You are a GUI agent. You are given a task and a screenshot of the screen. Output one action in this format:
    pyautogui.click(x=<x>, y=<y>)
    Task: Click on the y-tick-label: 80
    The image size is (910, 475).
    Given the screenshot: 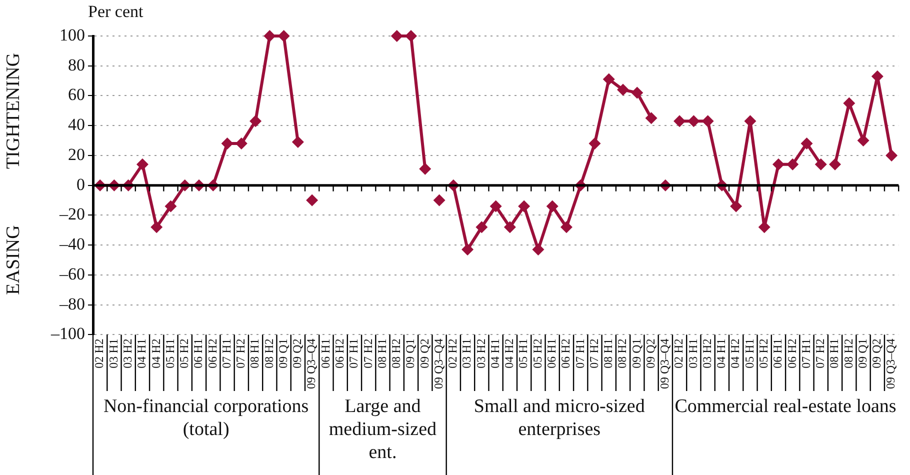 What is the action you would take?
    pyautogui.click(x=76, y=64)
    